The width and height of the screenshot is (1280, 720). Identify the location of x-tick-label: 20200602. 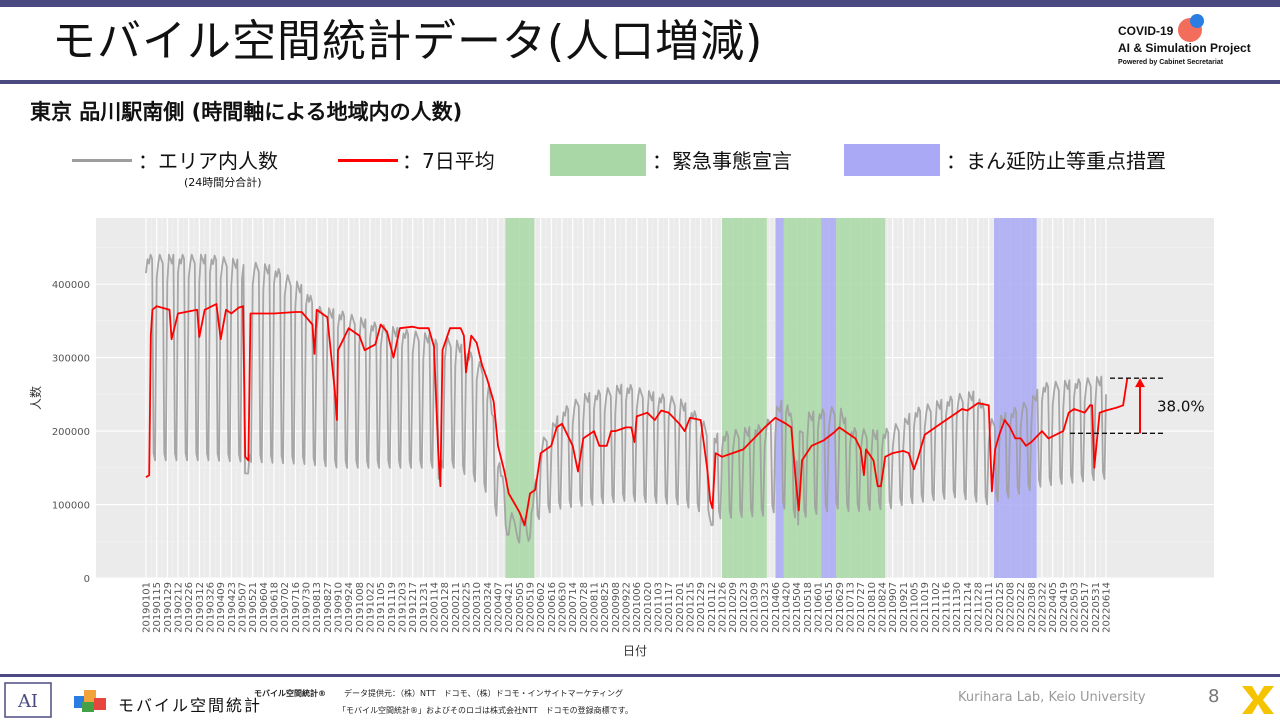
(541, 607).